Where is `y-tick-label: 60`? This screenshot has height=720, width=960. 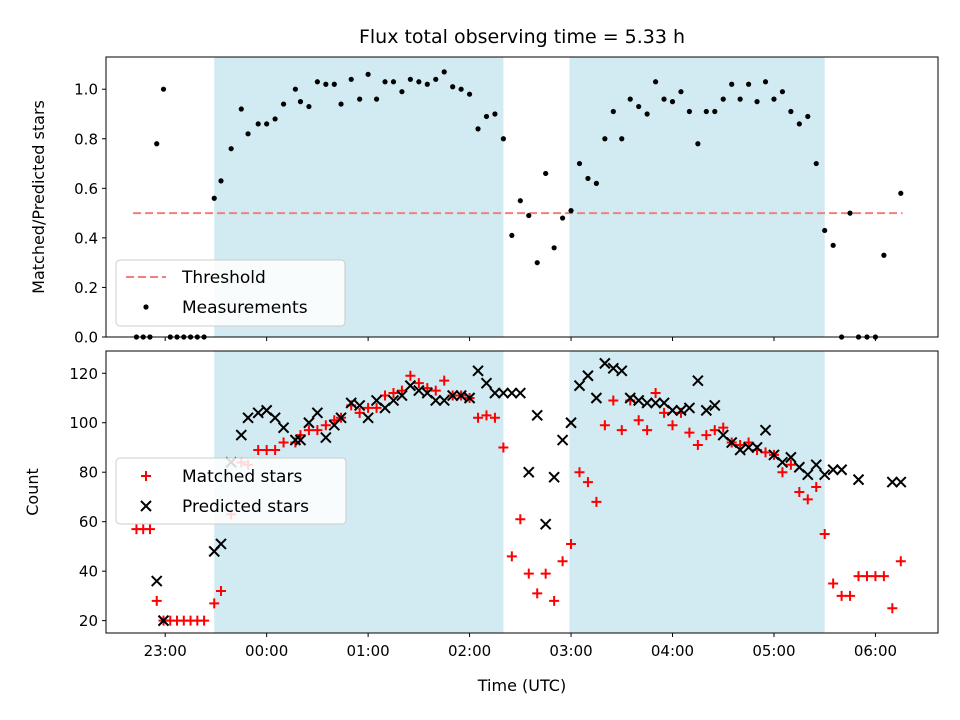
y-tick-label: 60 is located at coordinates (88, 522).